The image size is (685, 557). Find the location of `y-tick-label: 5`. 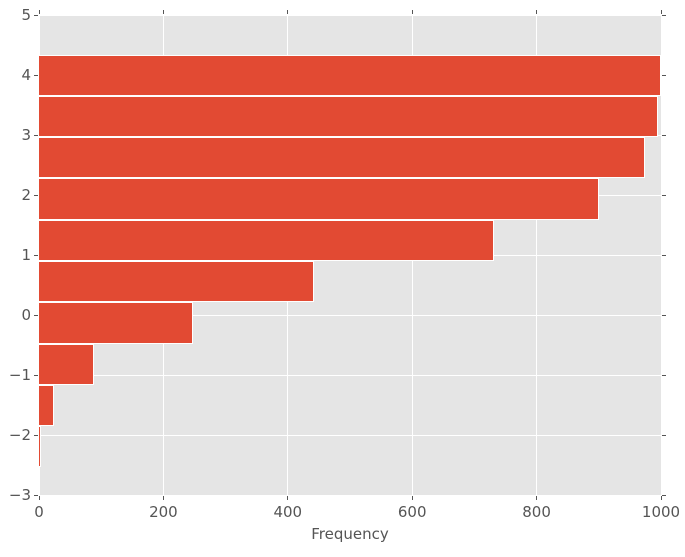

y-tick-label: 5 is located at coordinates (26, 15).